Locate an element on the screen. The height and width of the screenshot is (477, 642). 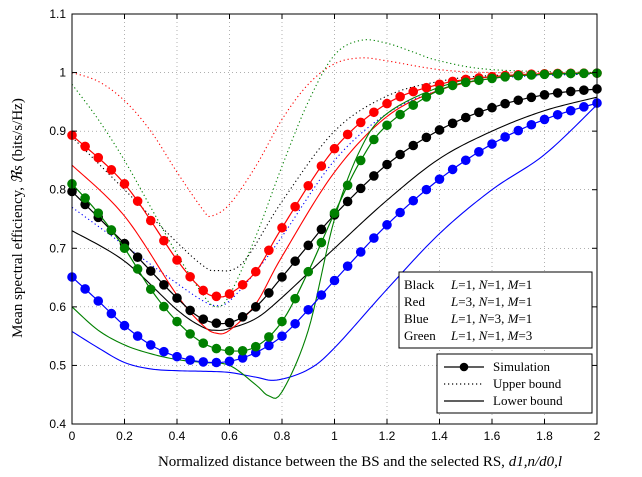
y-tick-label: 0.5 is located at coordinates (57, 365).